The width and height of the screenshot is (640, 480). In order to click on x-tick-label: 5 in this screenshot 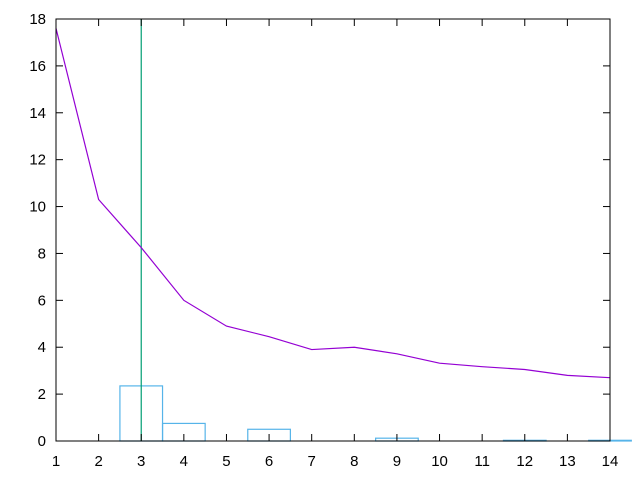, I will do `click(226, 461)`.